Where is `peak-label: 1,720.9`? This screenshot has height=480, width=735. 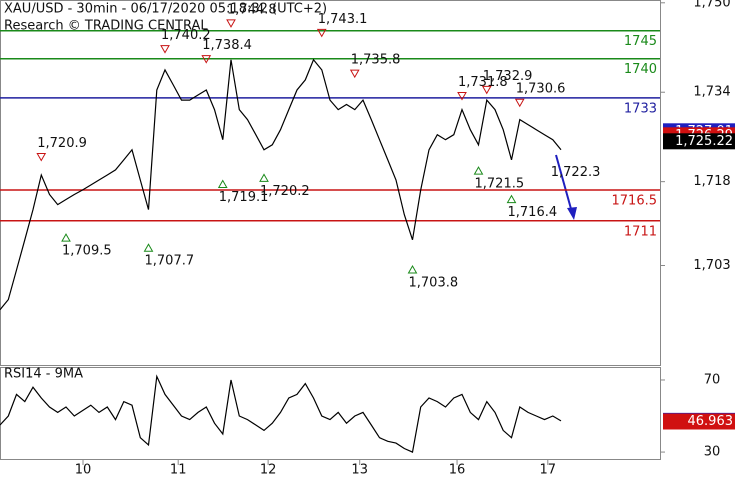 peak-label: 1,720.9 is located at coordinates (62, 143).